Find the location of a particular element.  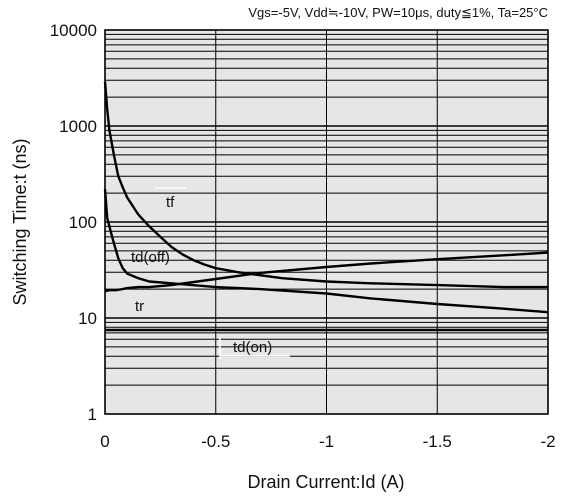

x-tick-label: -0.5 is located at coordinates (215, 441).